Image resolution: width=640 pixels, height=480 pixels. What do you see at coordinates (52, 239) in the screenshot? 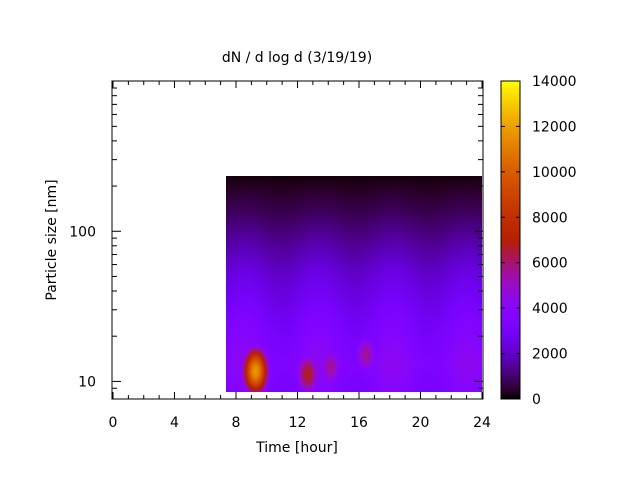
I see `y-axis-label: Particle size [nm]` at bounding box center [52, 239].